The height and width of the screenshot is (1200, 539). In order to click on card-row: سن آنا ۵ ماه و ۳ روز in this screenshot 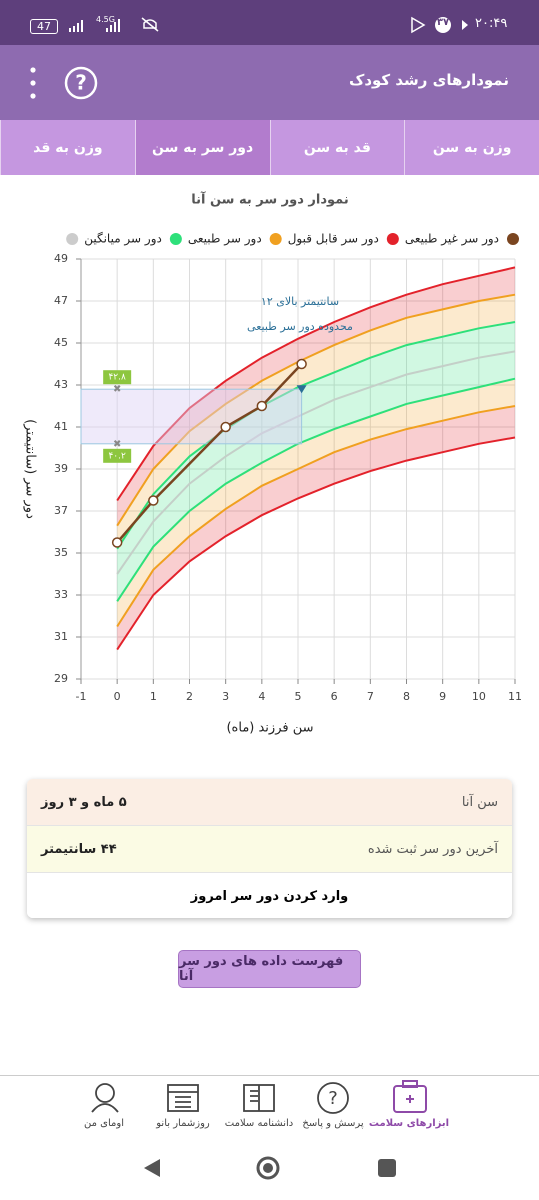, I will do `click(269, 802)`.